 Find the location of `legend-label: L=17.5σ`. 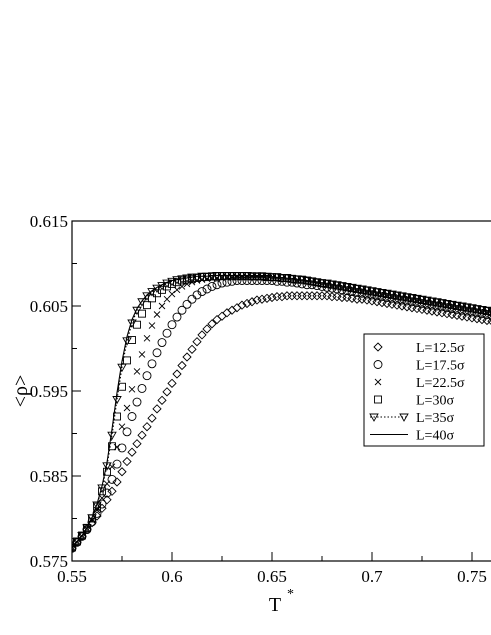

legend-label: L=17.5σ is located at coordinates (440, 366).